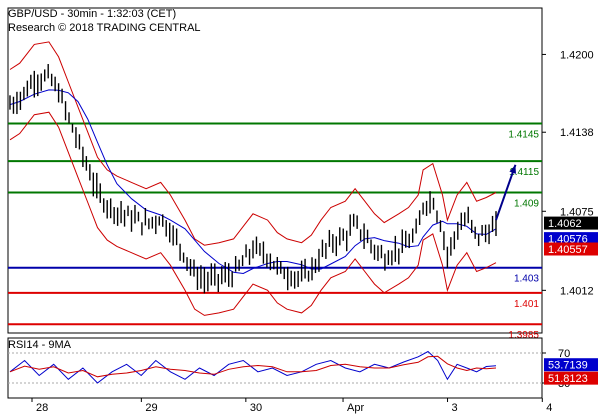 Image resolution: width=606 pixels, height=419 pixels. I want to click on level-label: 1.4145, so click(523, 134).